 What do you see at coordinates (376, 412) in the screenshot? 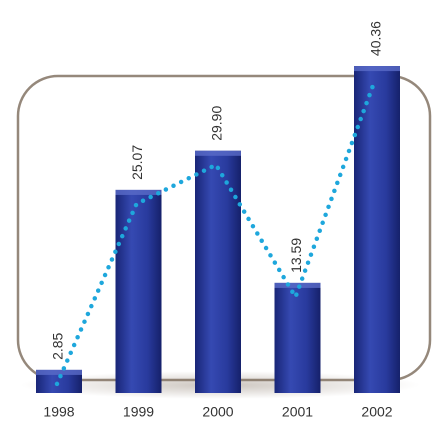
I see `x-tick-label: 2002` at bounding box center [376, 412].